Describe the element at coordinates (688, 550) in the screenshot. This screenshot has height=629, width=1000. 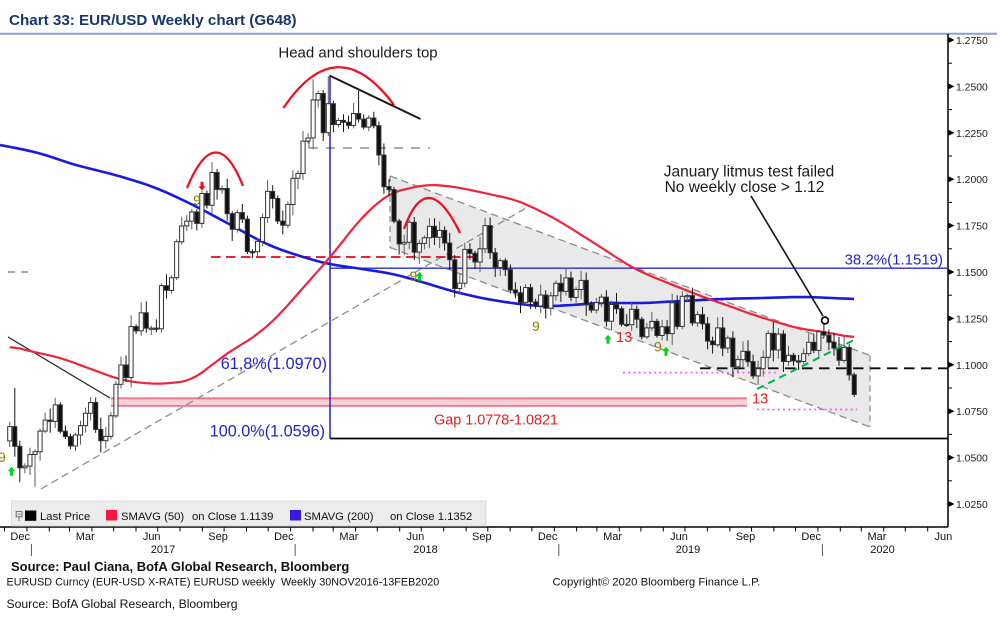
I see `svg-text: 2019` at that location.